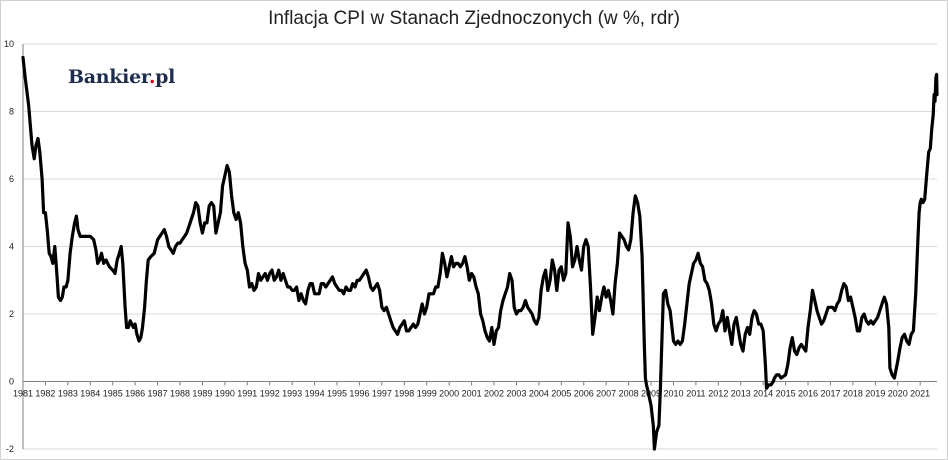 The image size is (948, 460). What do you see at coordinates (898, 394) in the screenshot?
I see `x-tick-label: 2020` at bounding box center [898, 394].